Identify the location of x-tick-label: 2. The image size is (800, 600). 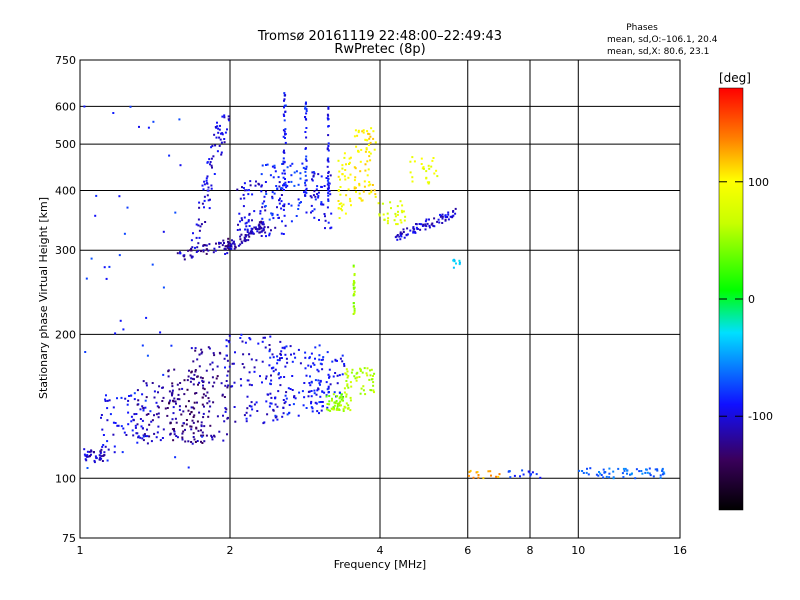
(230, 550).